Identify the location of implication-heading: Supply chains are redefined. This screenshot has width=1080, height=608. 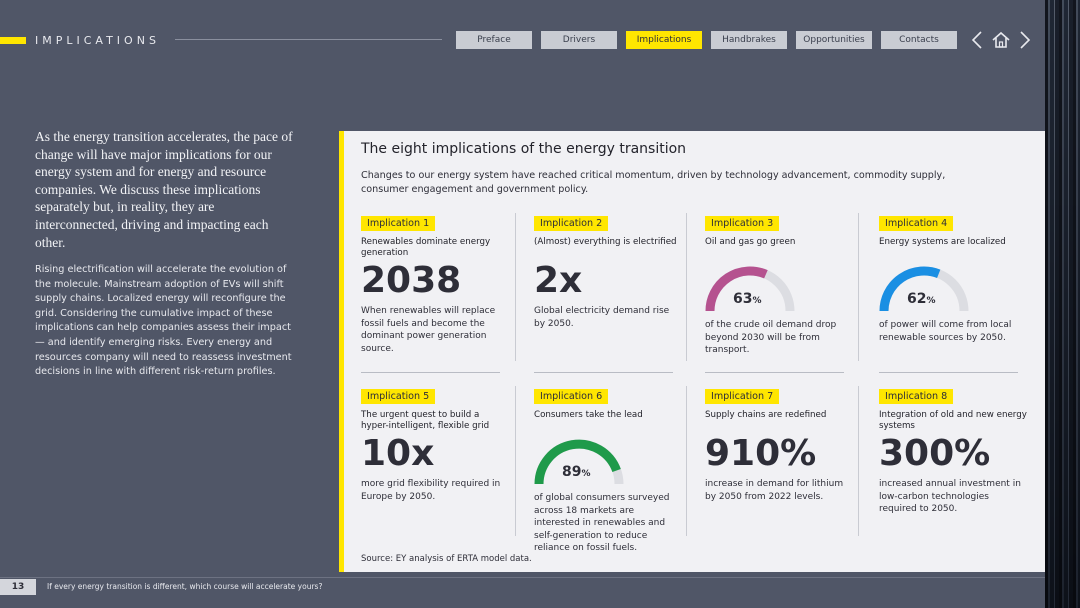
(766, 415).